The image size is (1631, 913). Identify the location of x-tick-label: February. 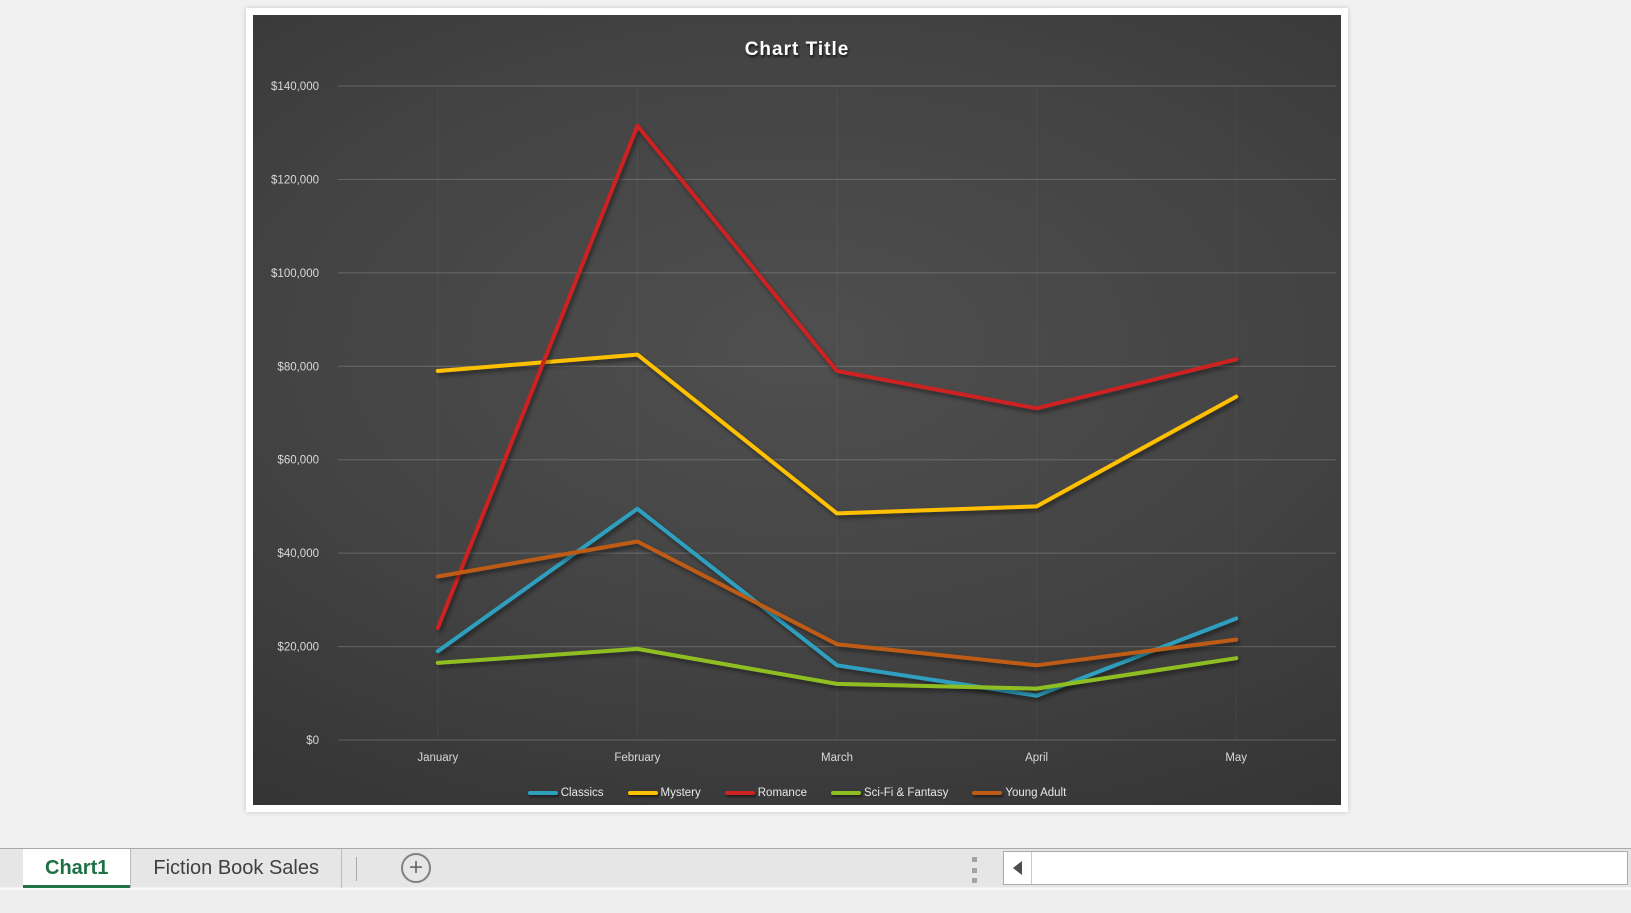
(637, 758).